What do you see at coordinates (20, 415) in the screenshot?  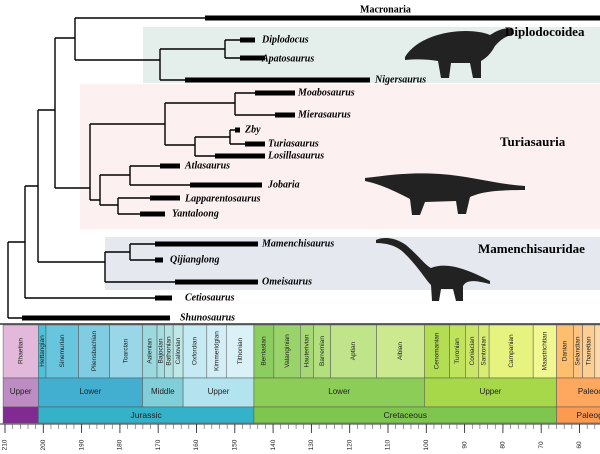 I see `triassic-cell` at bounding box center [20, 415].